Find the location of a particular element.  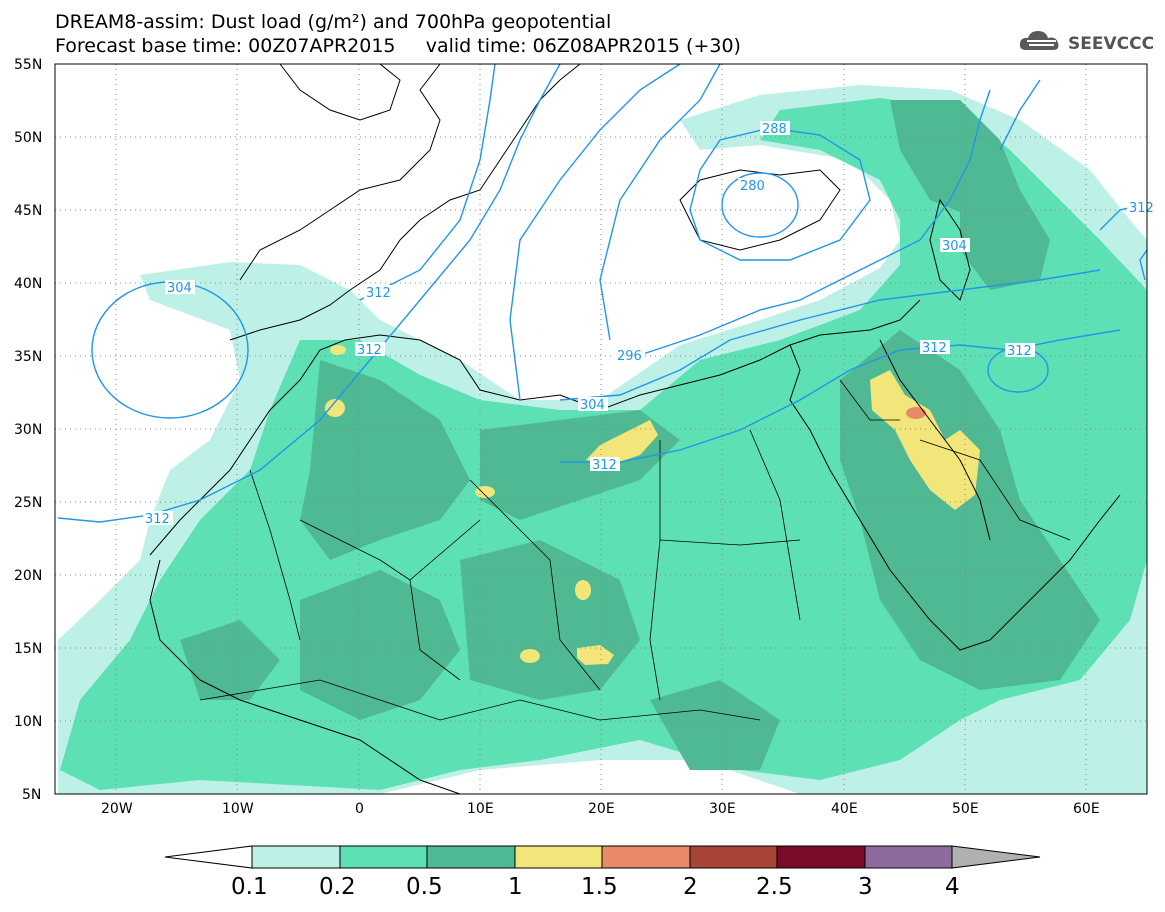

colorbar-label: 1.5 is located at coordinates (599, 887).